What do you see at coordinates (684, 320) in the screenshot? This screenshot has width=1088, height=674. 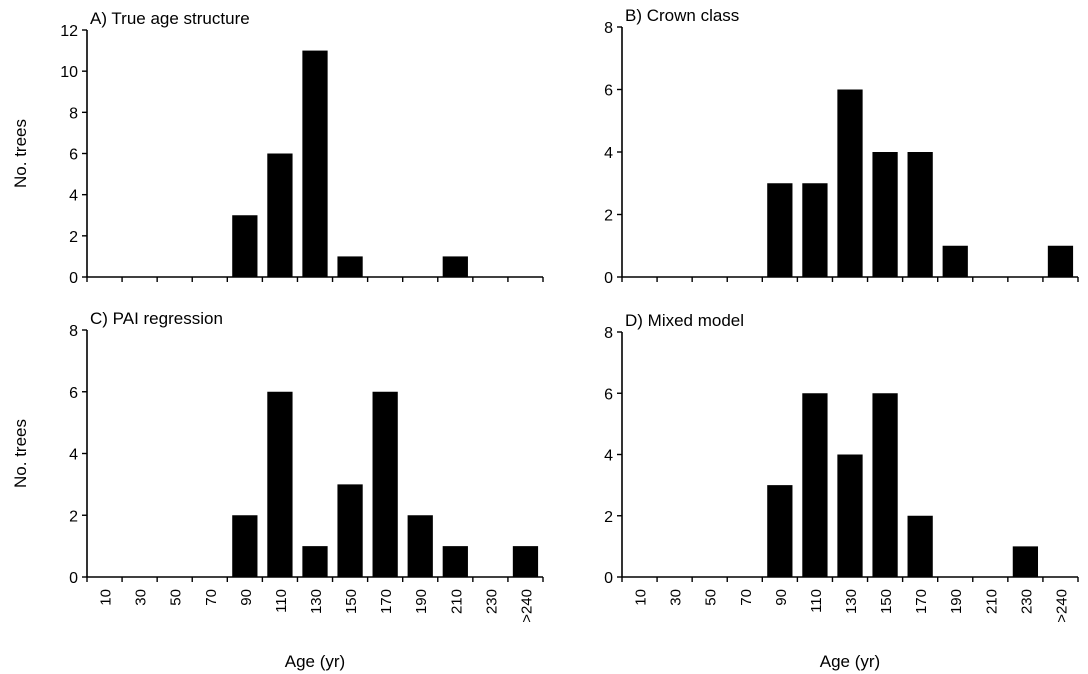 I see `panel-title: D) Mixed model` at bounding box center [684, 320].